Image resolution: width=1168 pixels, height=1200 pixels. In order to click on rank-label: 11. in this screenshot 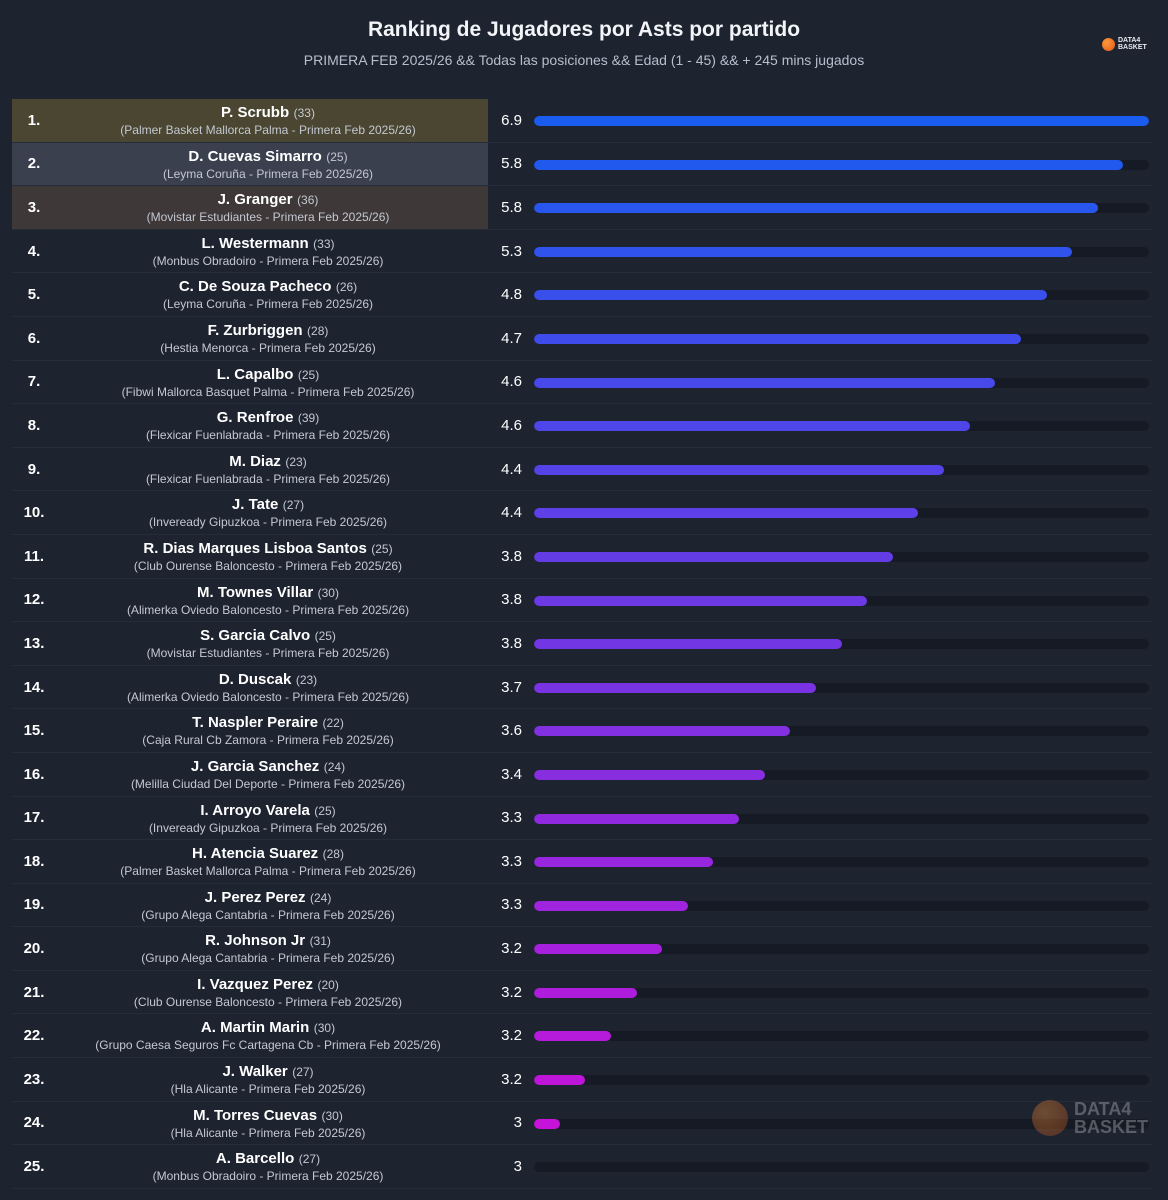, I will do `click(34, 556)`.